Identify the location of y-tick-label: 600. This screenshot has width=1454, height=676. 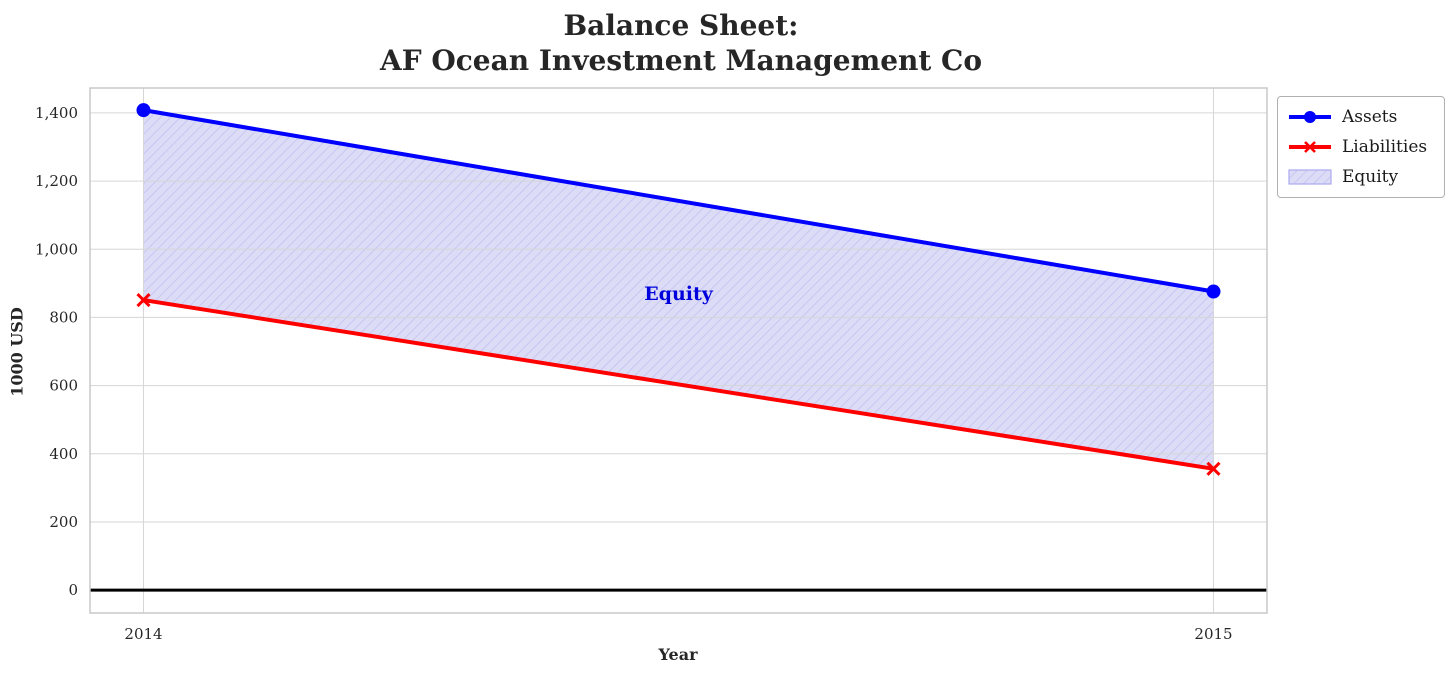
(63, 386).